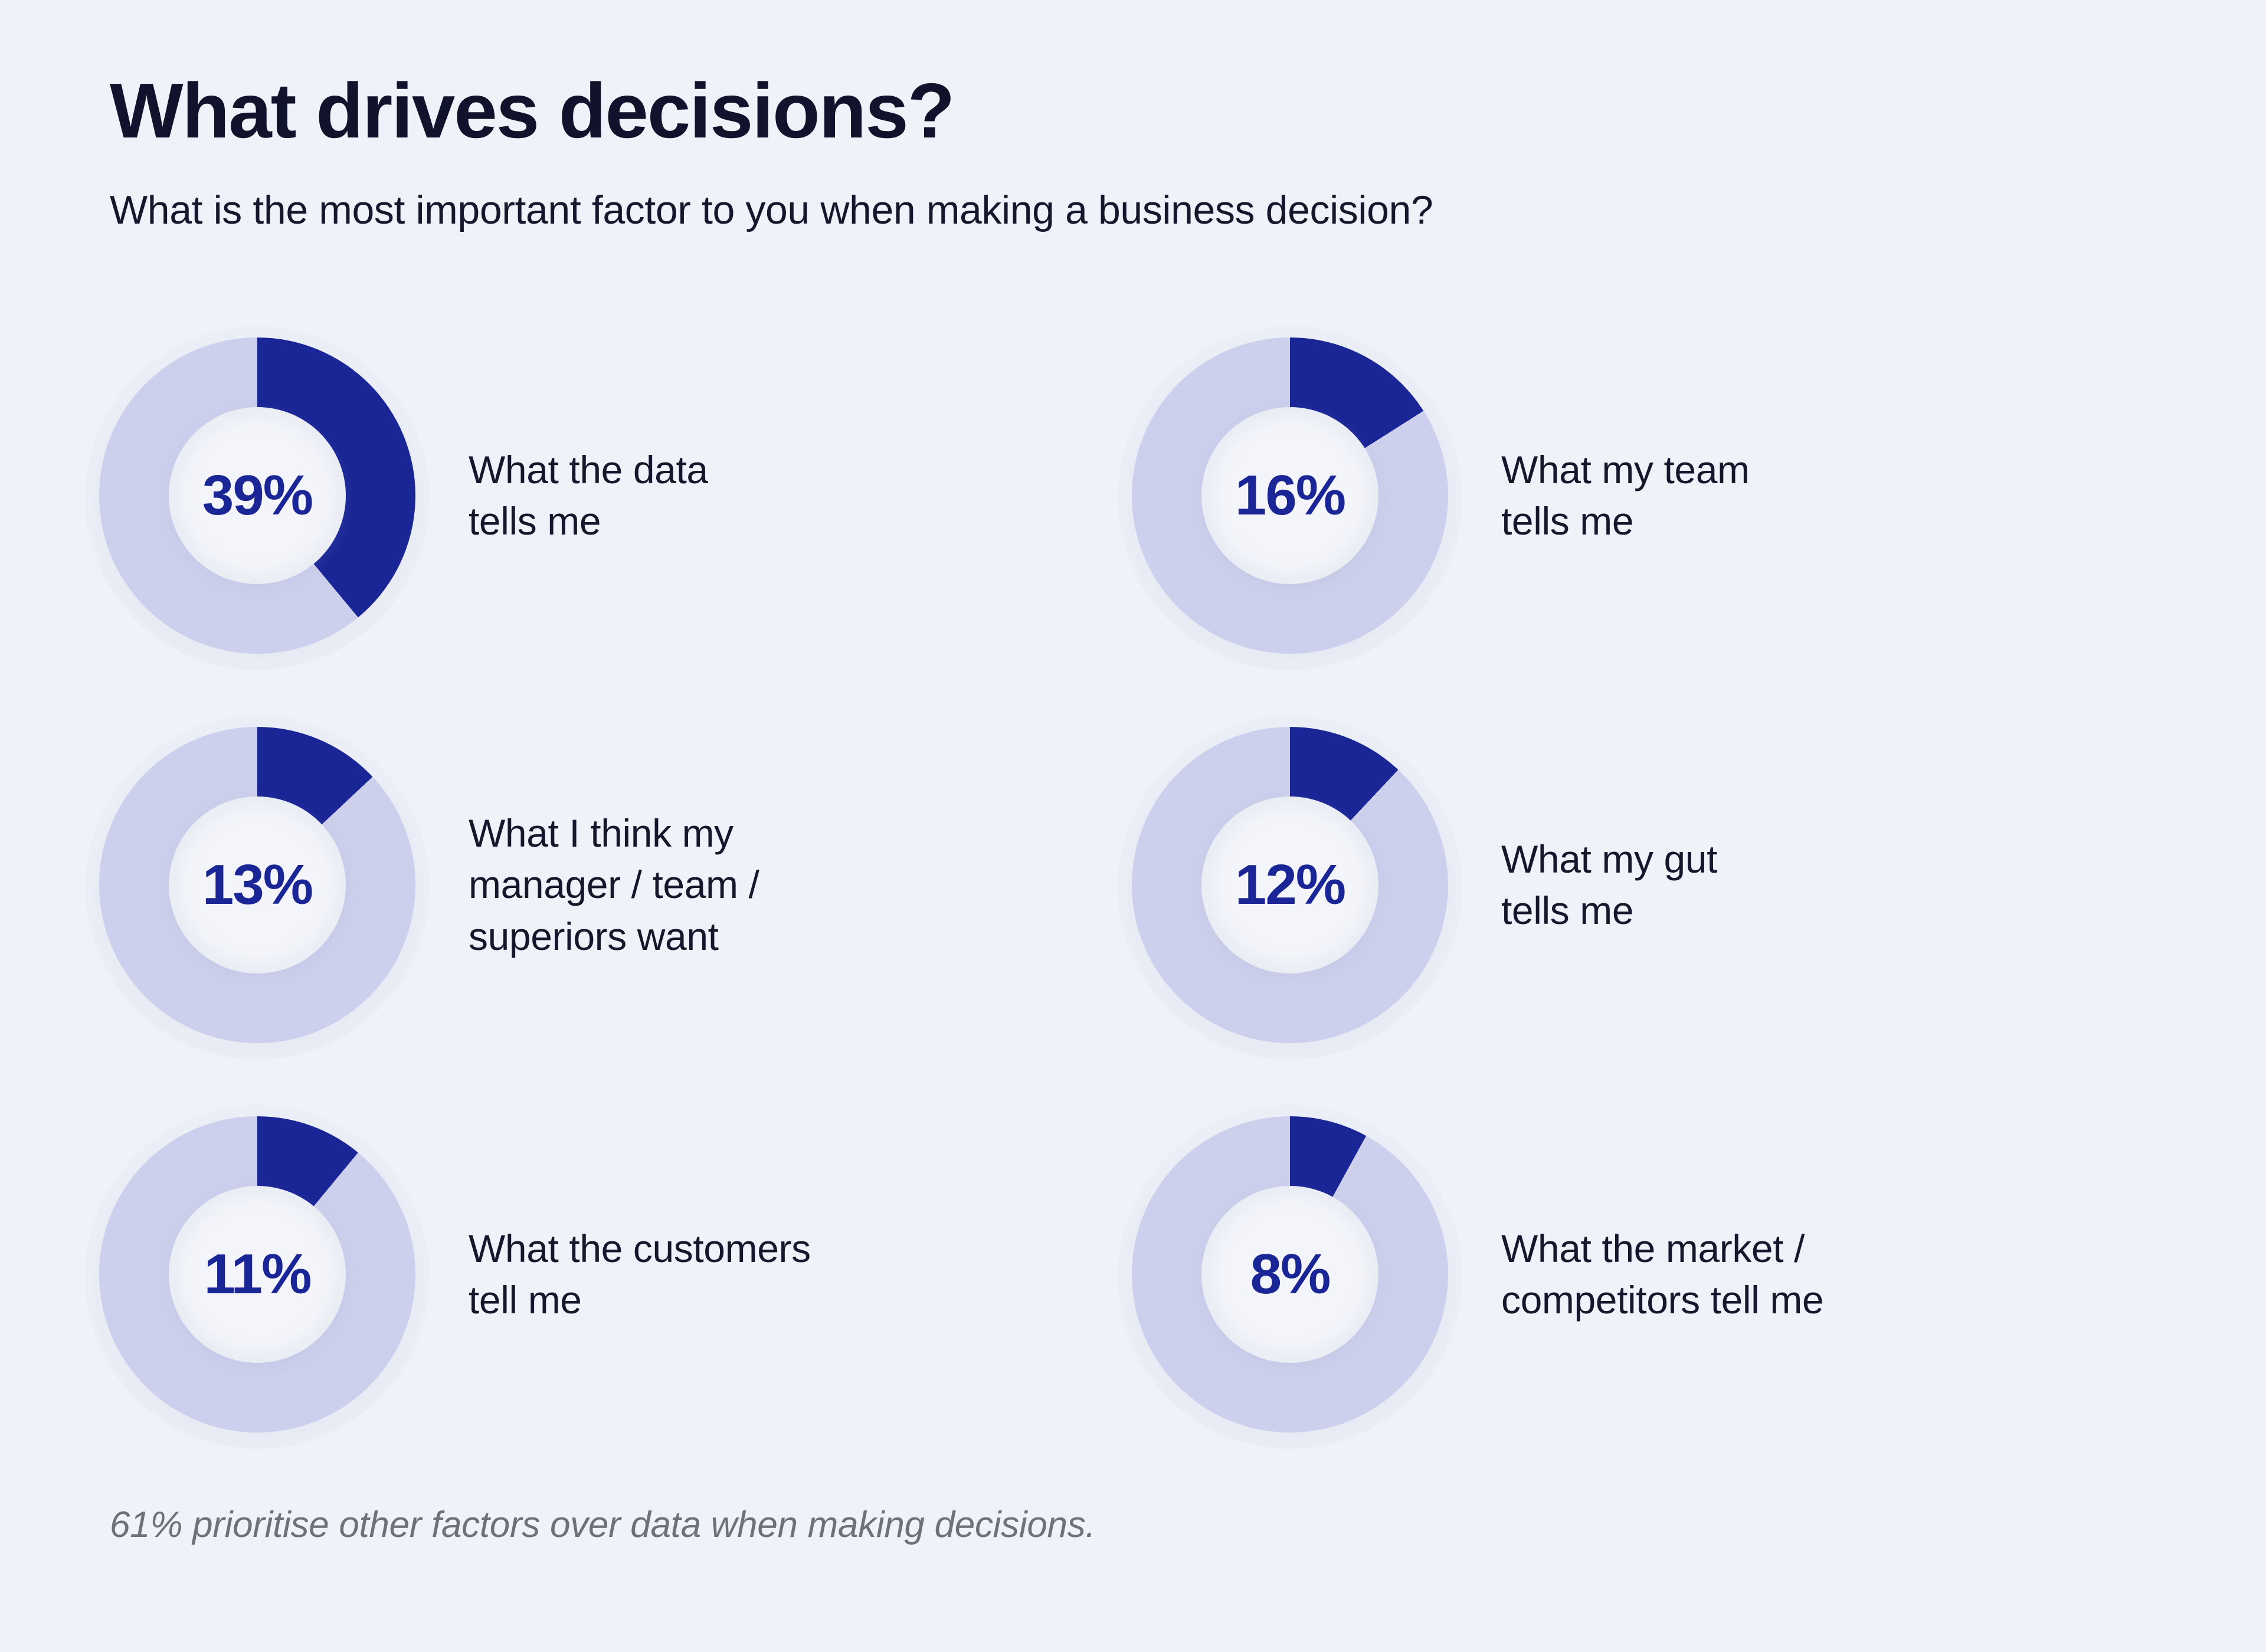 The width and height of the screenshot is (2266, 1652). I want to click on stat-item-market: 8% What the market / competitors tell me, so click(1633, 1274).